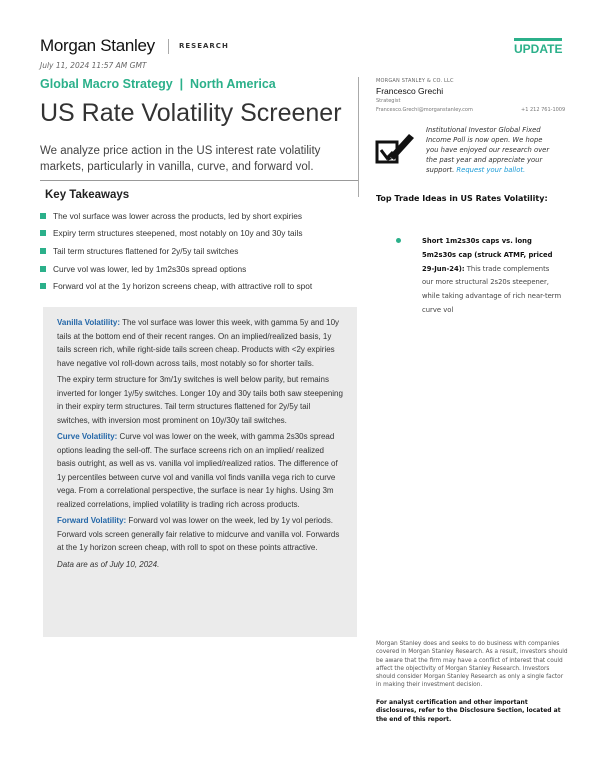 This screenshot has height=776, width=600. What do you see at coordinates (97, 45) in the screenshot?
I see `morgan-stanley-logo: Morgan Stanley` at bounding box center [97, 45].